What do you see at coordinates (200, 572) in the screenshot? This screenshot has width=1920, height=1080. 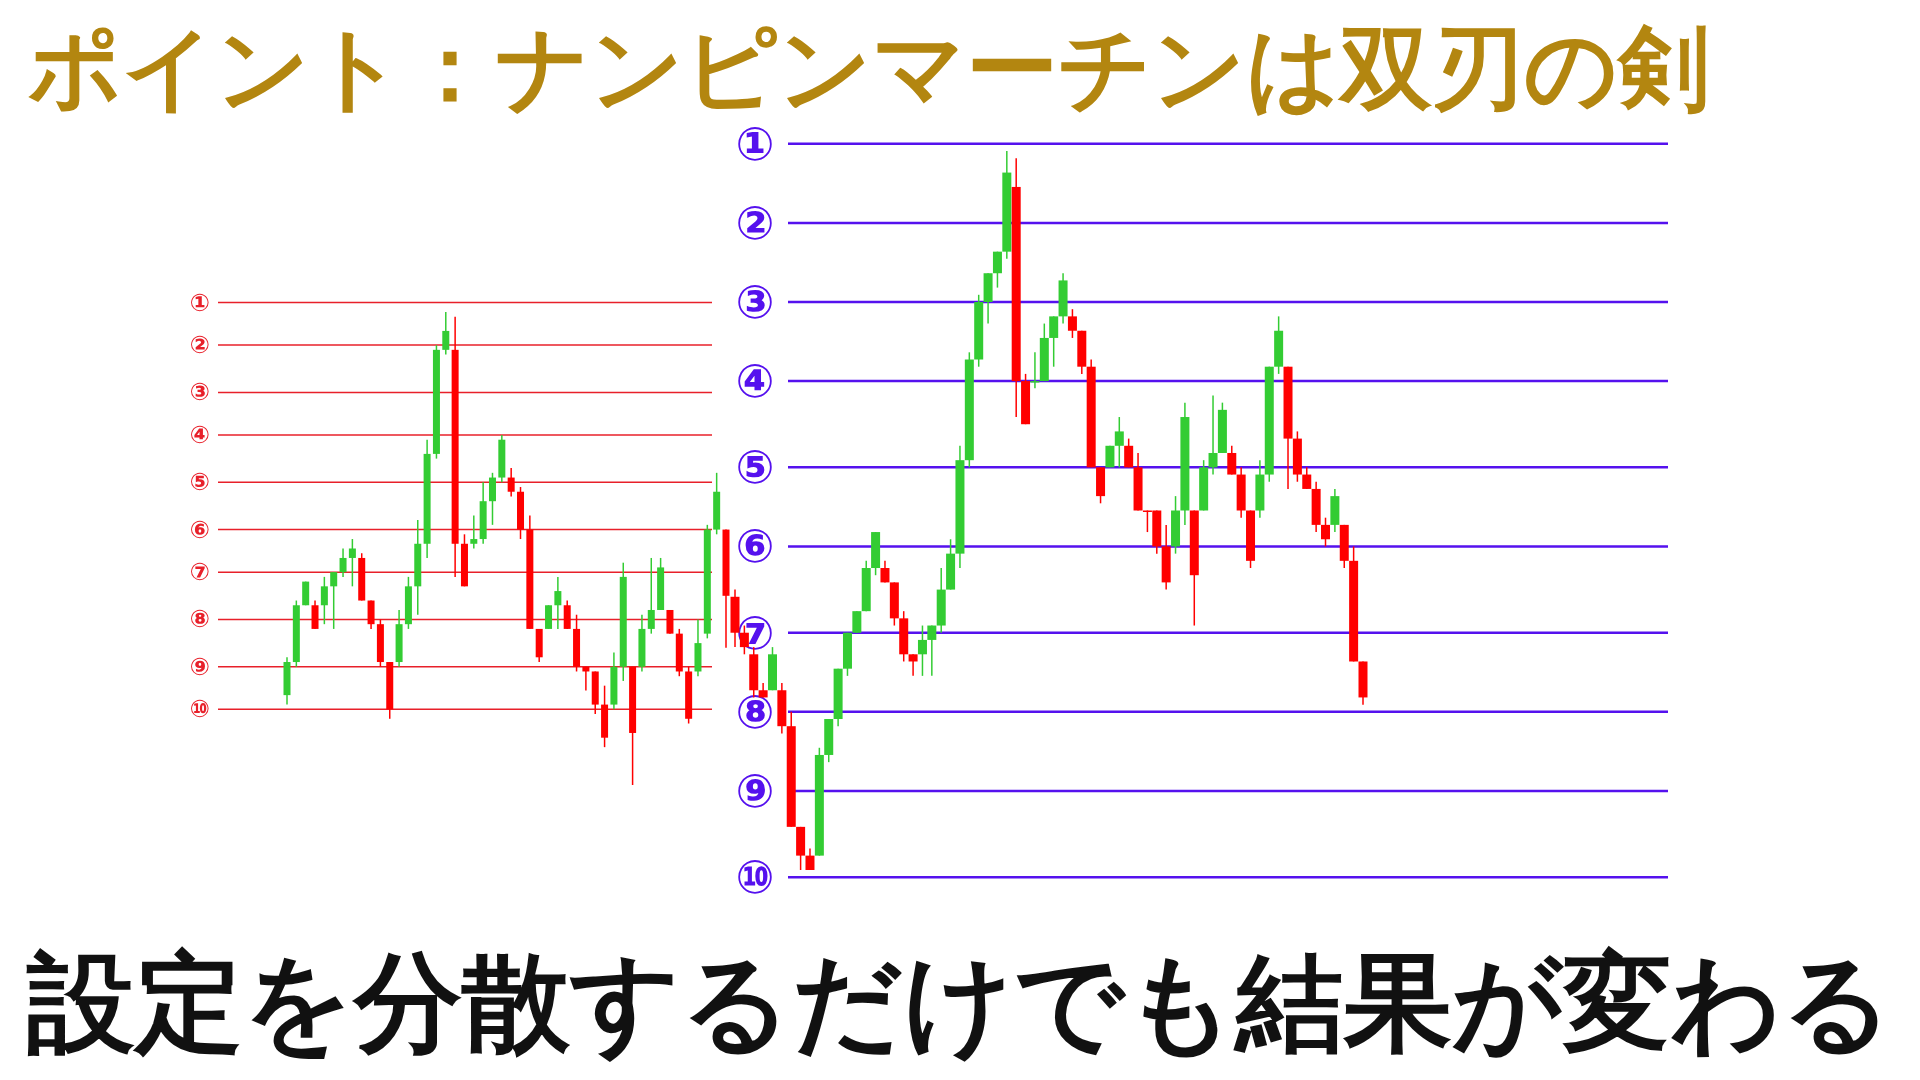 I see `ref-line-label: ⑦` at bounding box center [200, 572].